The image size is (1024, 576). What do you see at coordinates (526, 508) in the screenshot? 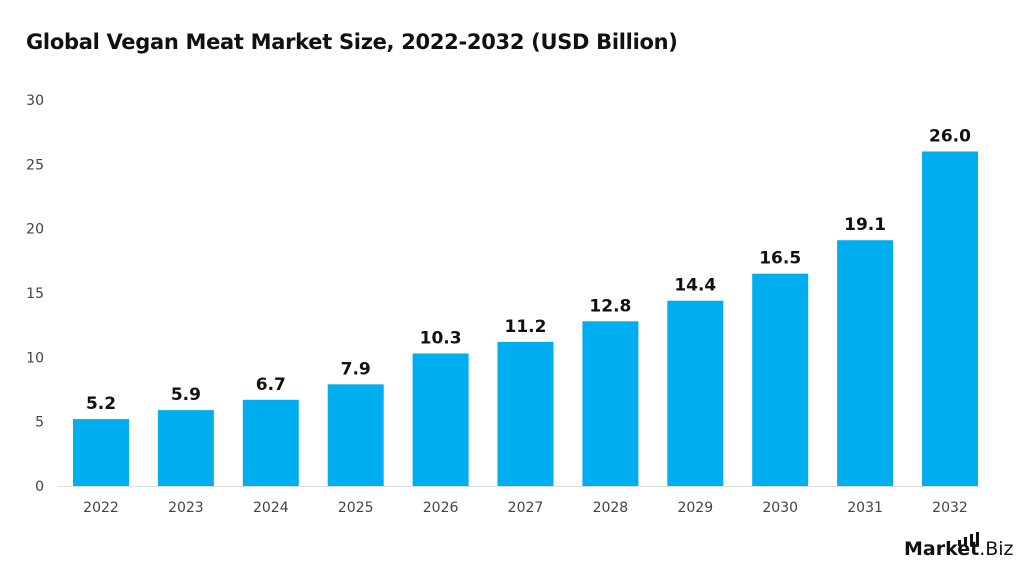
I see `x-tick-label: 2027` at bounding box center [526, 508].